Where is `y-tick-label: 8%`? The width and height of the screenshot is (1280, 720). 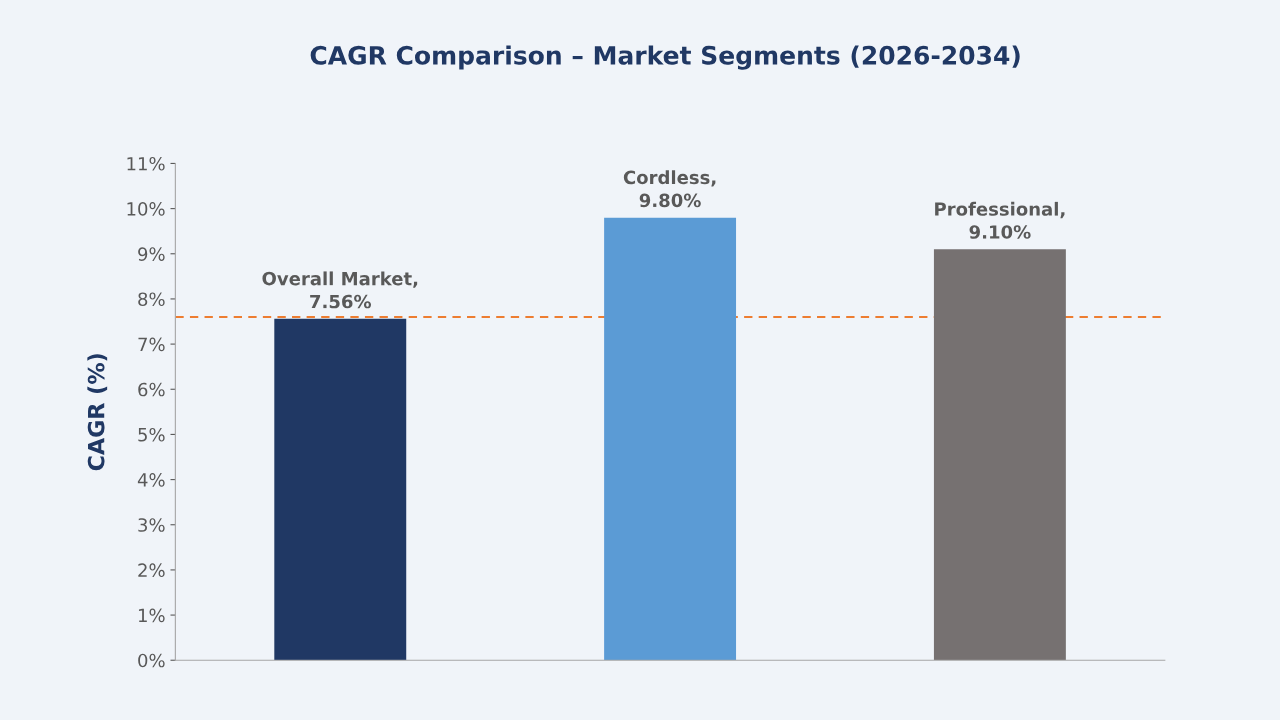
y-tick-label: 8% is located at coordinates (151, 299).